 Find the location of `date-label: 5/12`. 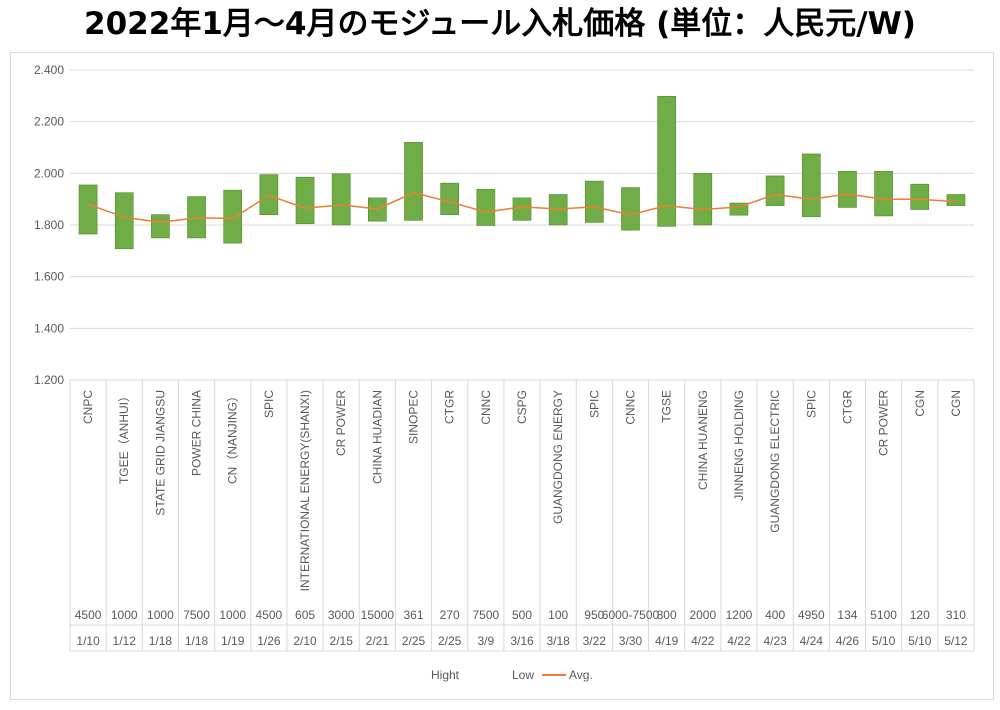

date-label: 5/12 is located at coordinates (956, 641).